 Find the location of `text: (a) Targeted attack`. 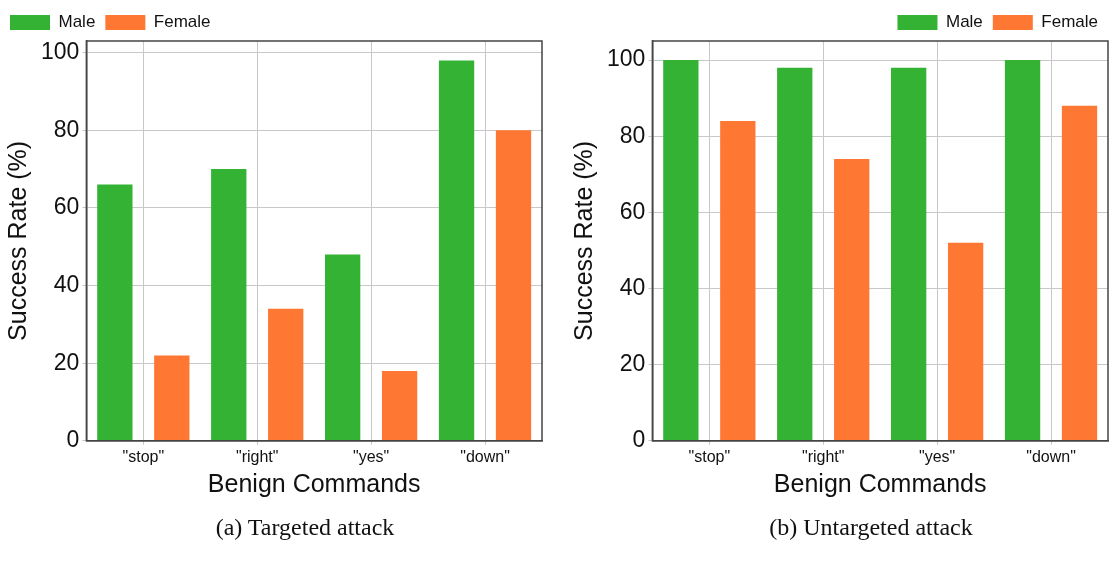

text: (a) Targeted attack is located at coordinates (305, 527).